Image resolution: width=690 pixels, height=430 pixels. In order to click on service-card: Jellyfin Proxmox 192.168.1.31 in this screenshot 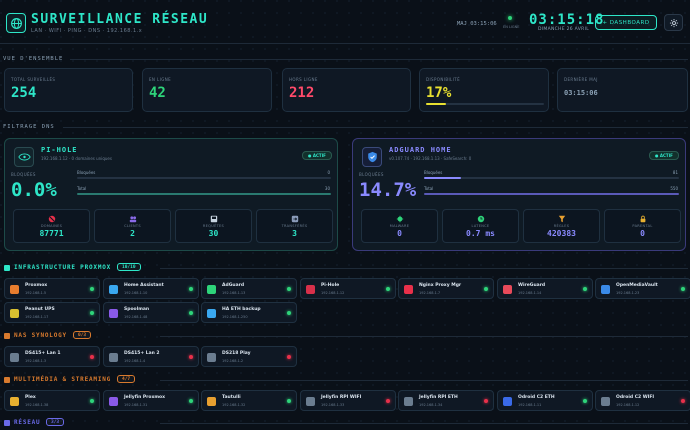, I will do `click(151, 400)`.